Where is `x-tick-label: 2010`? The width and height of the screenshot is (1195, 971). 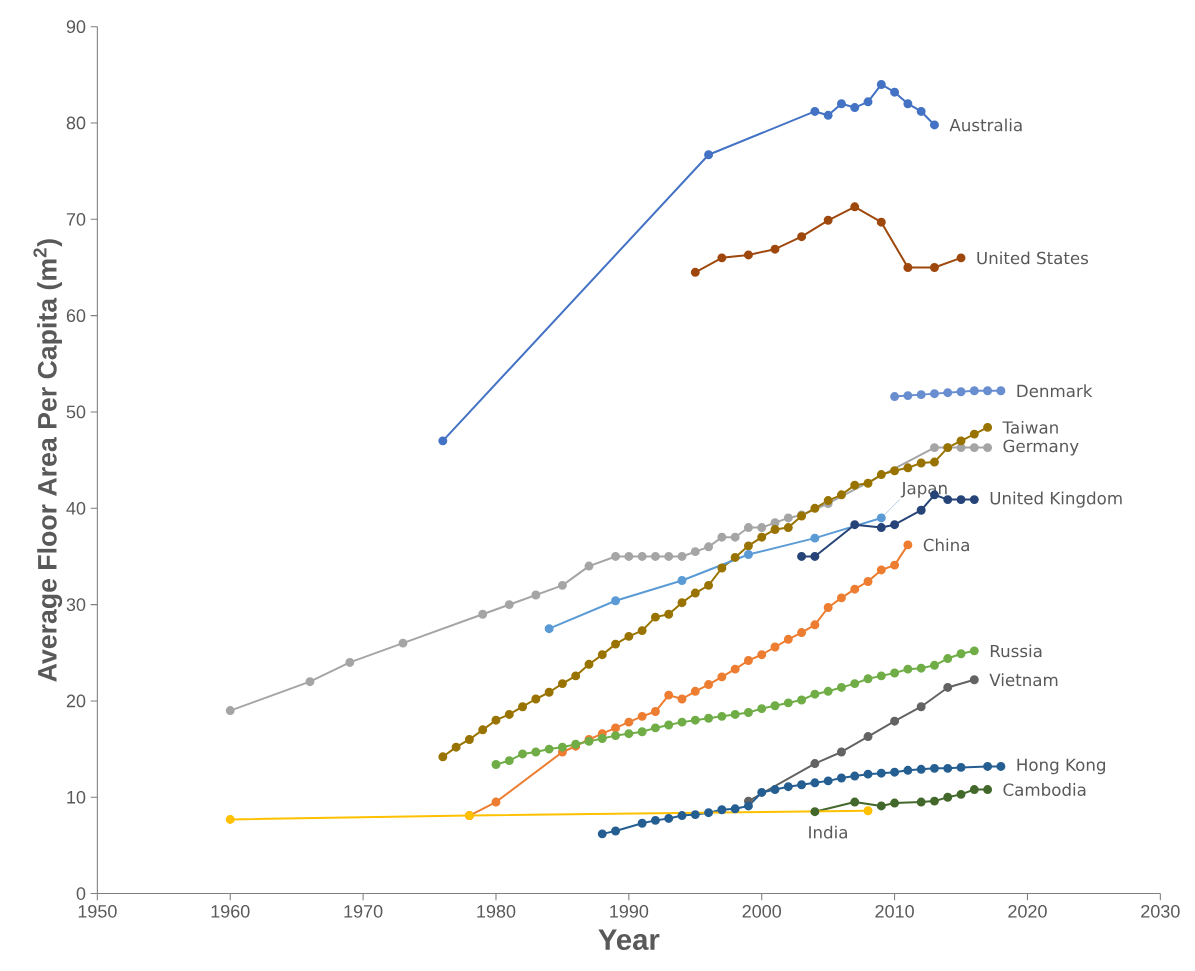 x-tick-label: 2010 is located at coordinates (894, 911).